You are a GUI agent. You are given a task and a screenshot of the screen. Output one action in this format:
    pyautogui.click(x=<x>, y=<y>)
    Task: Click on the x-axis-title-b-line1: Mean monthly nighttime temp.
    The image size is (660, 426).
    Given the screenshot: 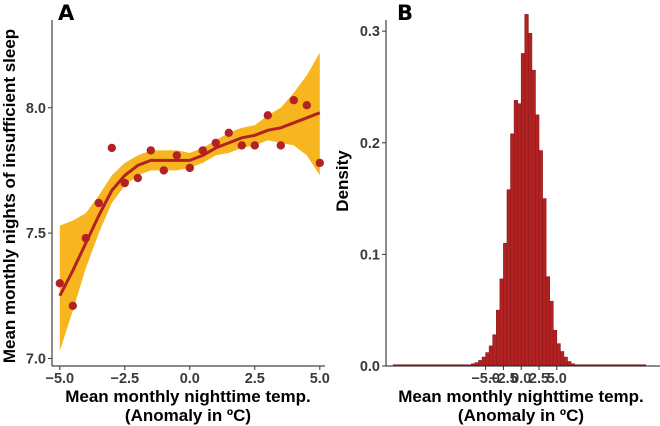 What is the action you would take?
    pyautogui.click(x=521, y=396)
    